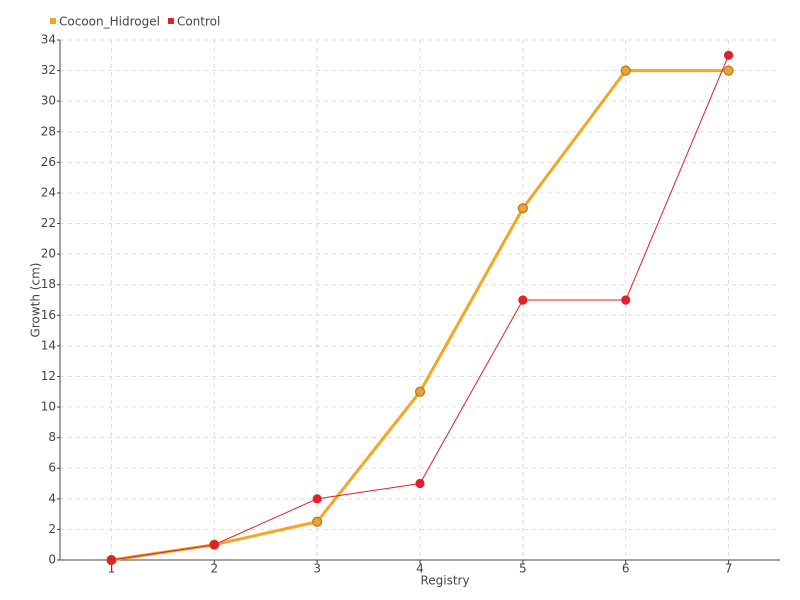  I want to click on y-axis-label: Growth (cm), so click(36, 300).